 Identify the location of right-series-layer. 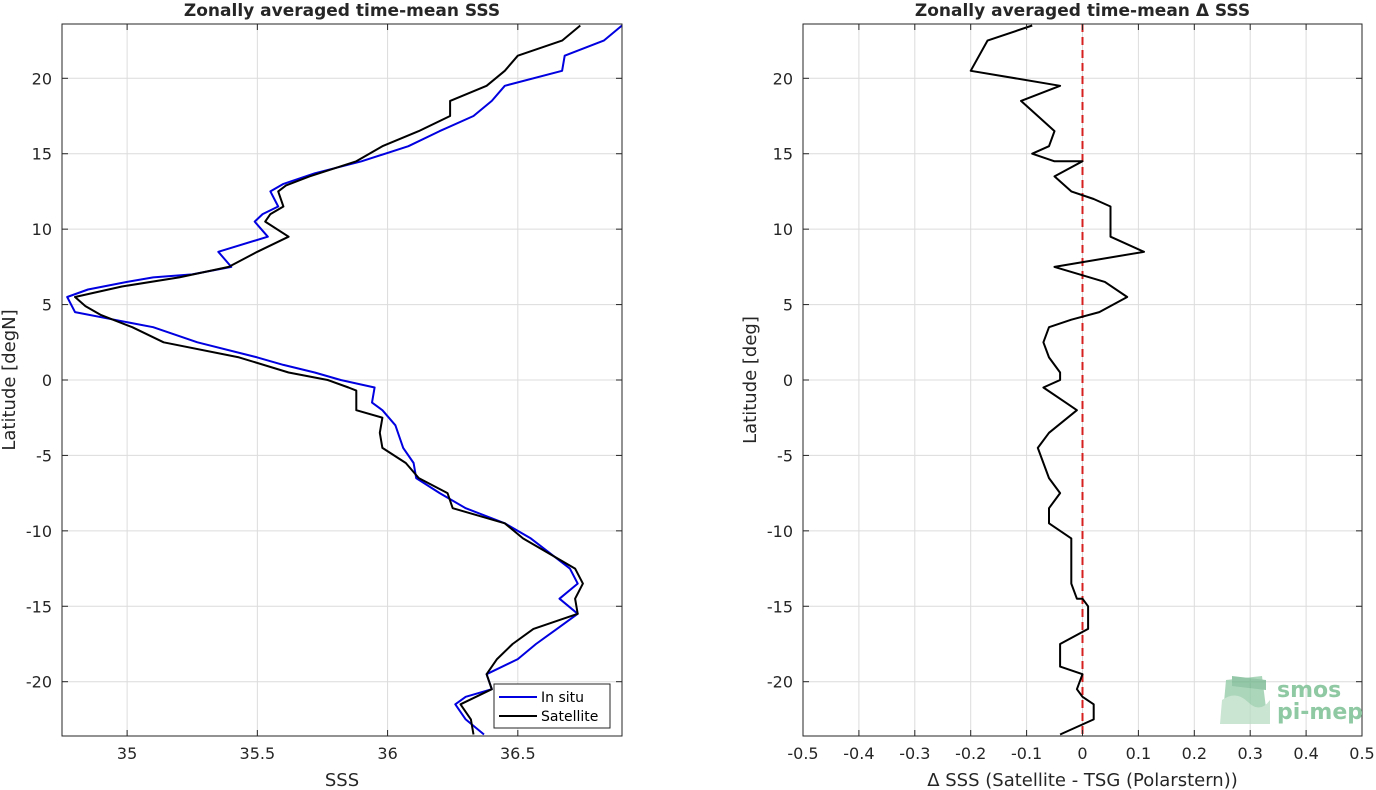
(1057, 380).